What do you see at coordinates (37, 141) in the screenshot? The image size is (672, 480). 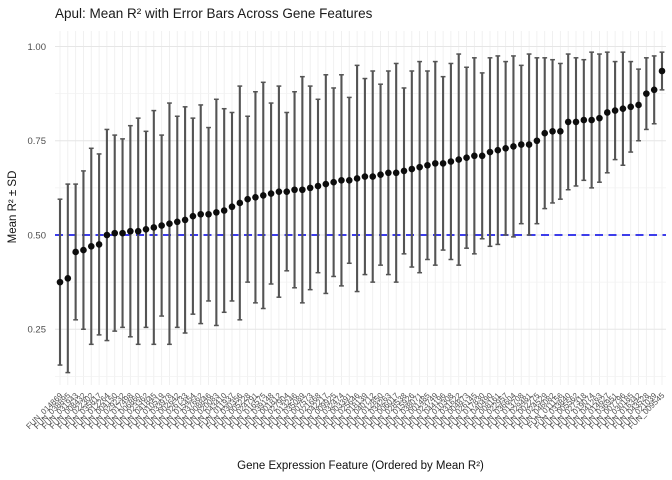 I see `y-tick-label: 0.75` at bounding box center [37, 141].